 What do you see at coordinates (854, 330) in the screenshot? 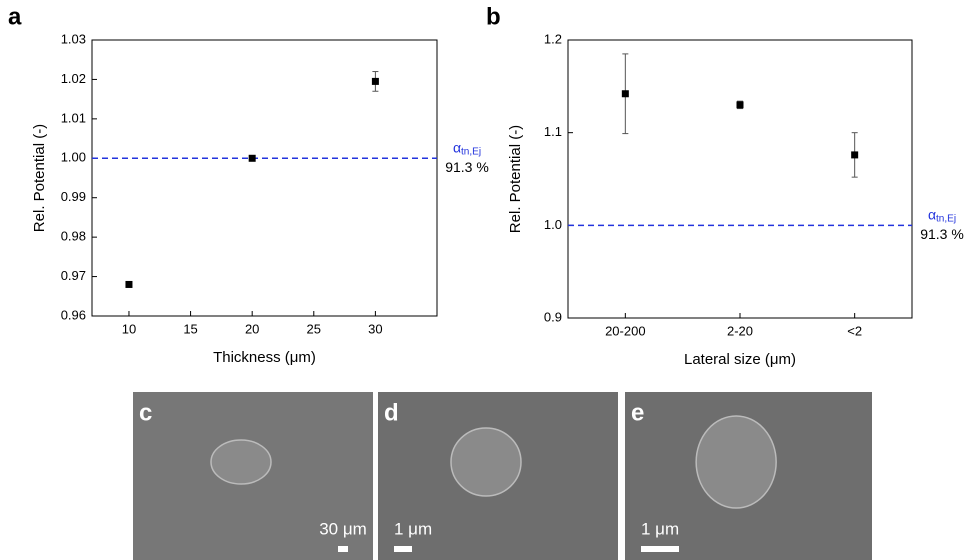
I see `x-tick-label: <2` at bounding box center [854, 330].